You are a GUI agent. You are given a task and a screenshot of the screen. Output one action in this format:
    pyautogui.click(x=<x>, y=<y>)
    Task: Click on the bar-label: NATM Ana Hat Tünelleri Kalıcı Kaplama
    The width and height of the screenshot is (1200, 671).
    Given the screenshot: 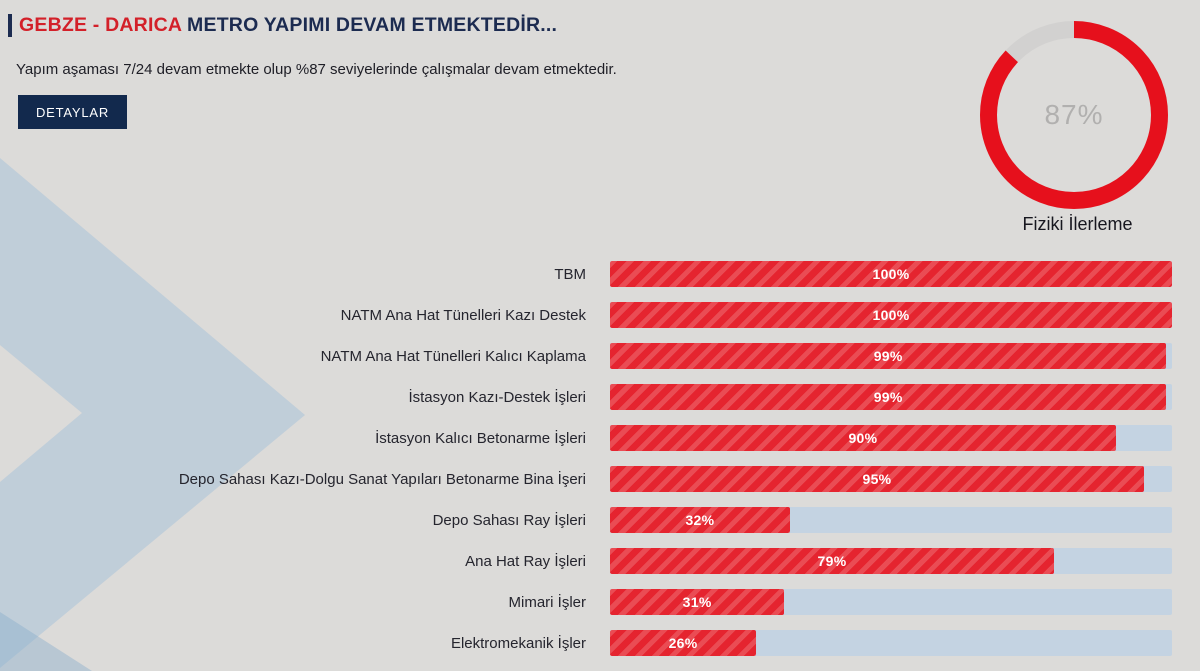 What is the action you would take?
    pyautogui.click(x=453, y=356)
    